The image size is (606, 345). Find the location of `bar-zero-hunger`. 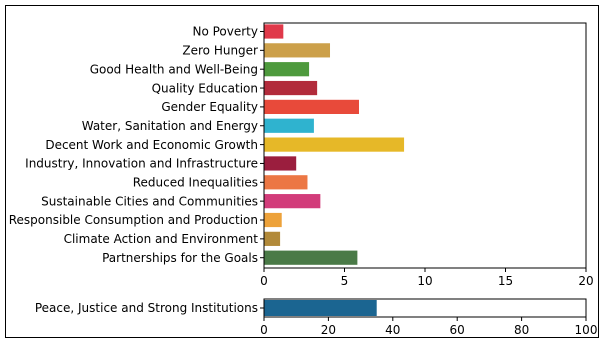

bar-zero-hunger is located at coordinates (297, 50).